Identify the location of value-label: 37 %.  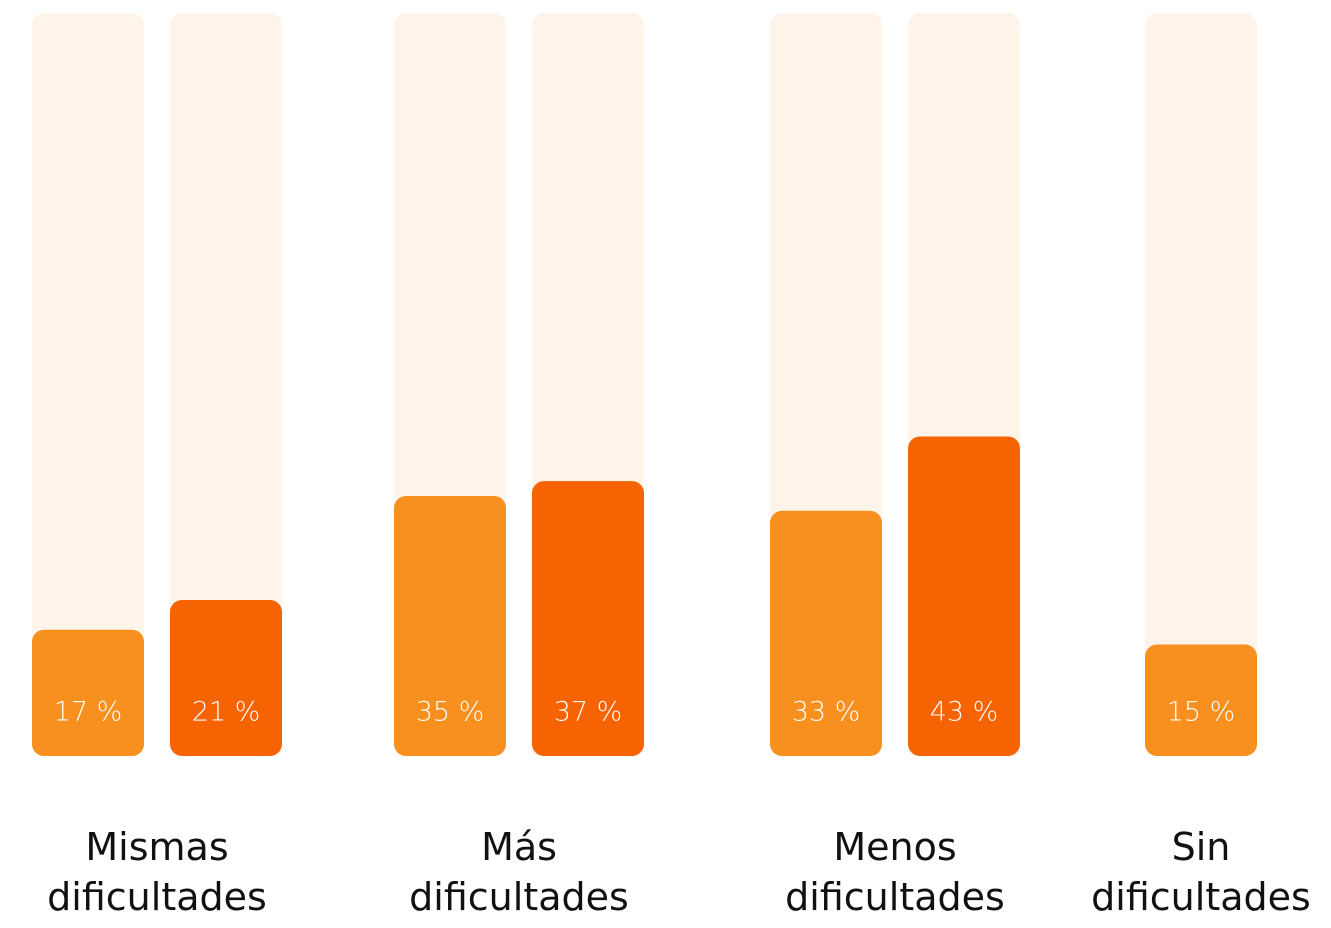
(588, 712).